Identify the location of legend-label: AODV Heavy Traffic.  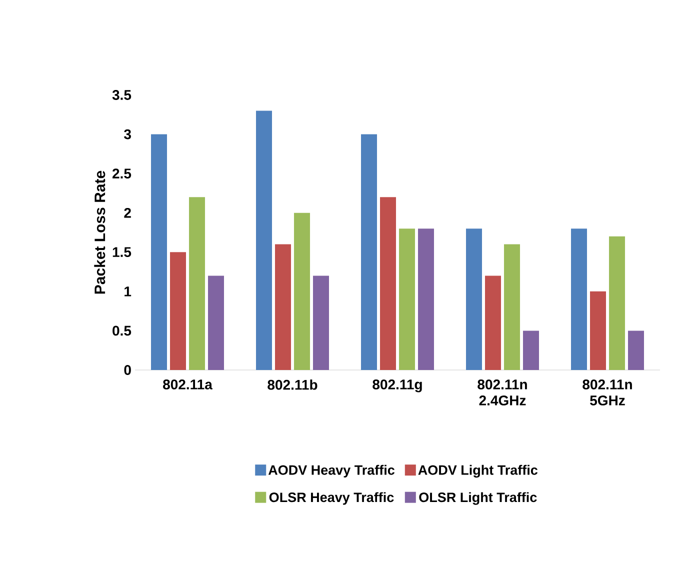
(331, 471).